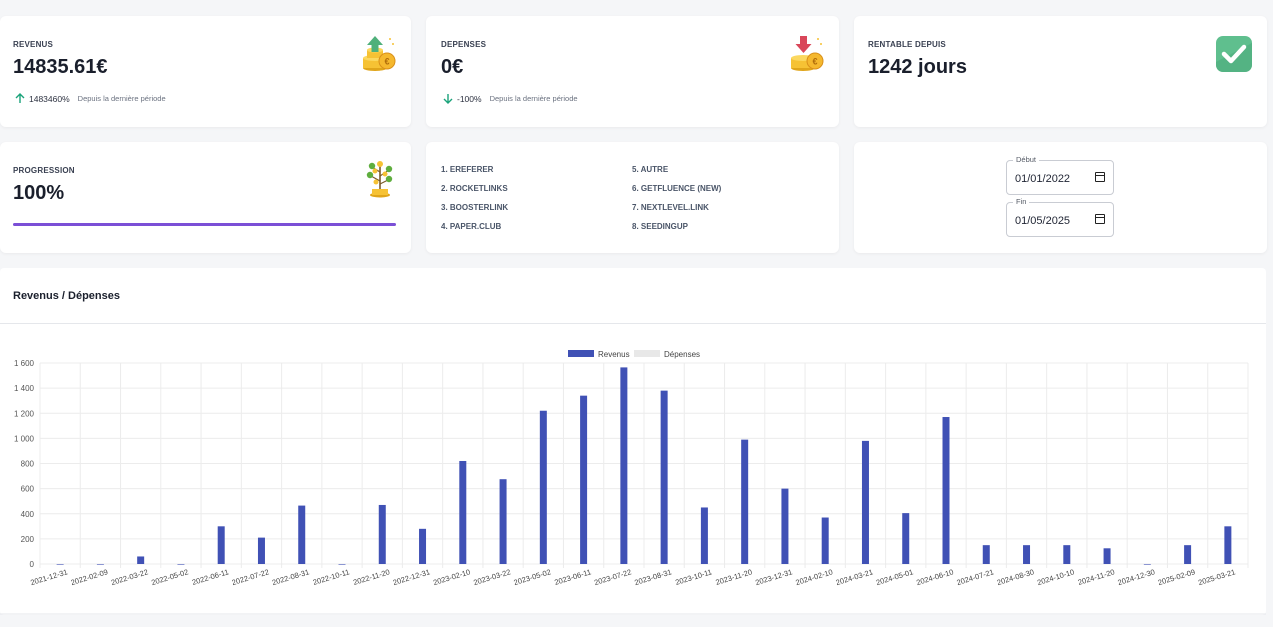  What do you see at coordinates (491, 577) in the screenshot?
I see `x-tick-label: 2023-03-22` at bounding box center [491, 577].